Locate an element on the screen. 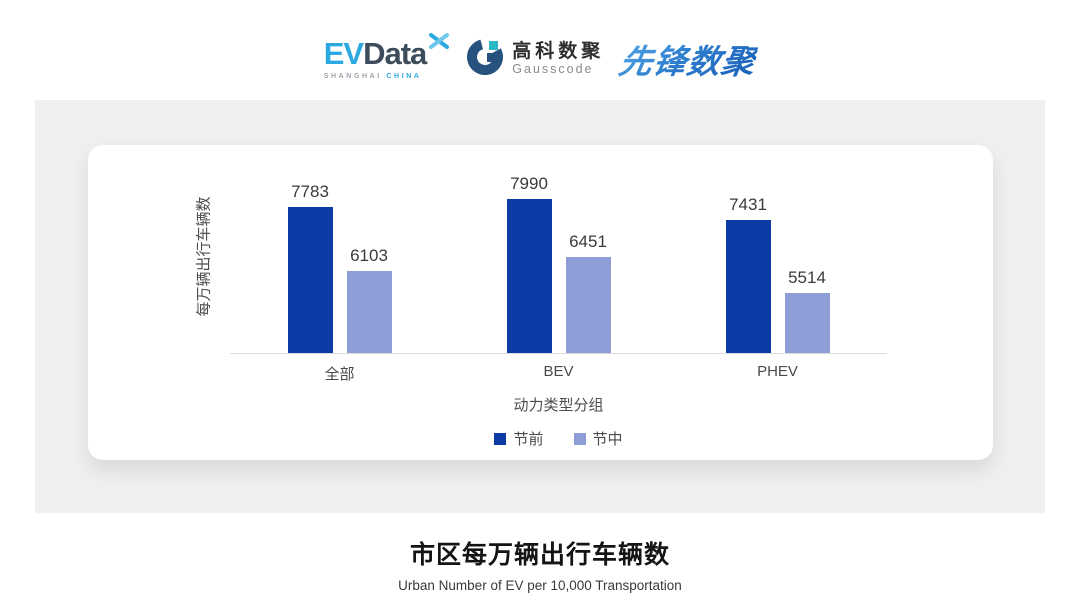 The image size is (1080, 608). evdata-x-icon is located at coordinates (439, 43).